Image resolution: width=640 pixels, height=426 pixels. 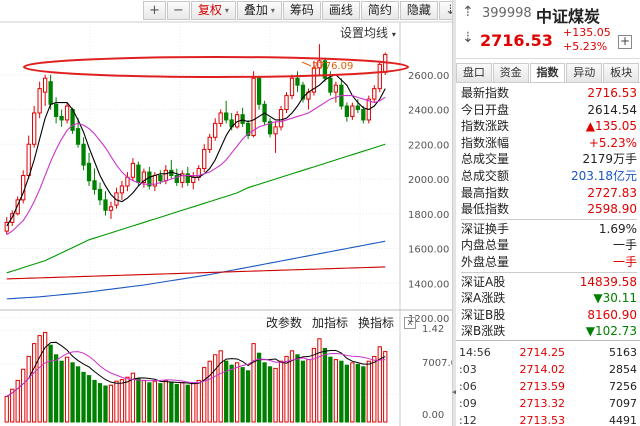 What do you see at coordinates (376, 323) in the screenshot?
I see `switch-indicator-button: 换指标` at bounding box center [376, 323].